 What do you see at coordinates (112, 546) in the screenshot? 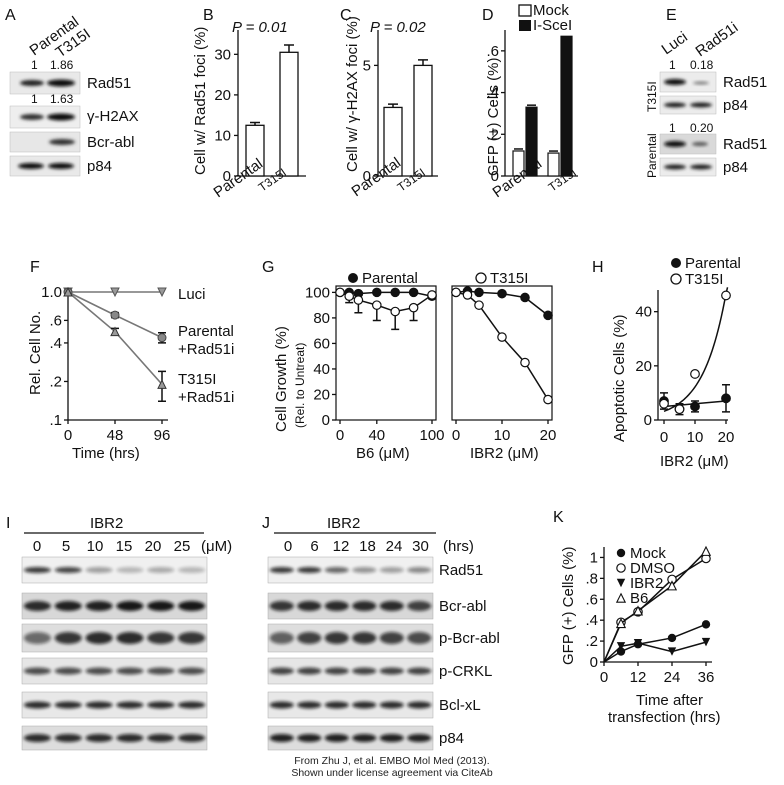
I see `dose-row-i: 0 5 10 15 20 25` at bounding box center [112, 546].